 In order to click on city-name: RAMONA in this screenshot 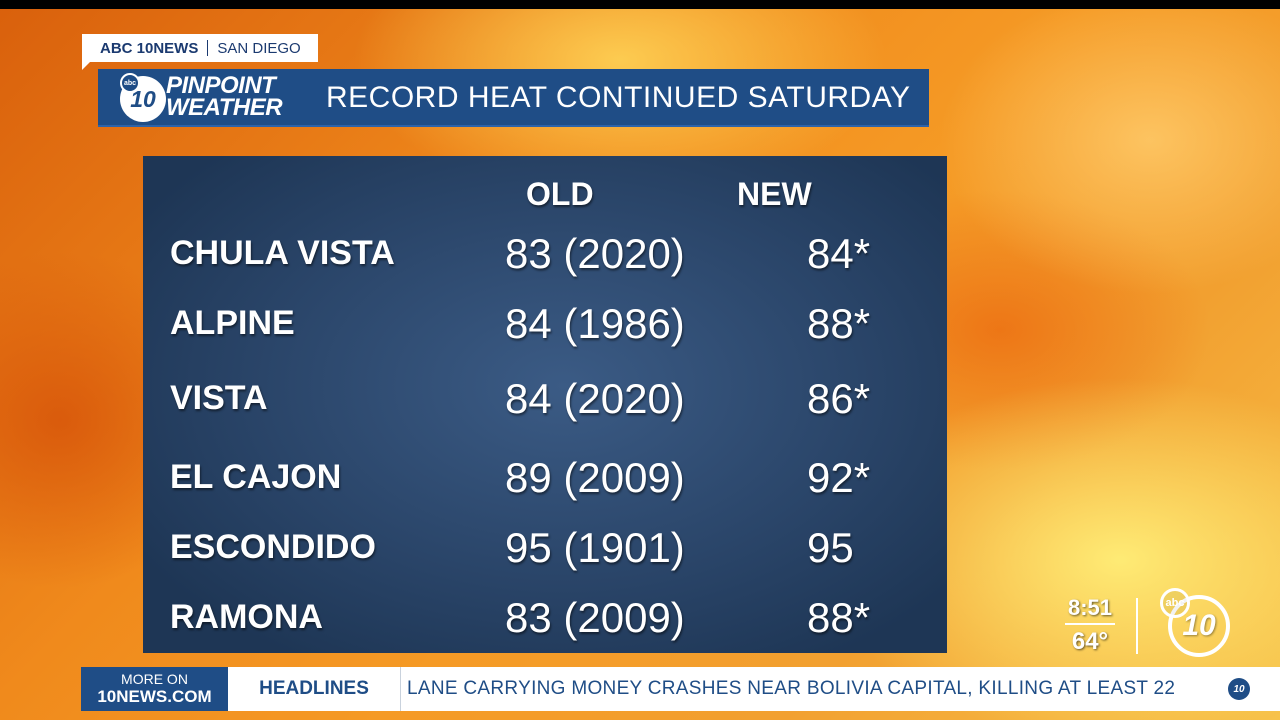, I will do `click(246, 617)`.